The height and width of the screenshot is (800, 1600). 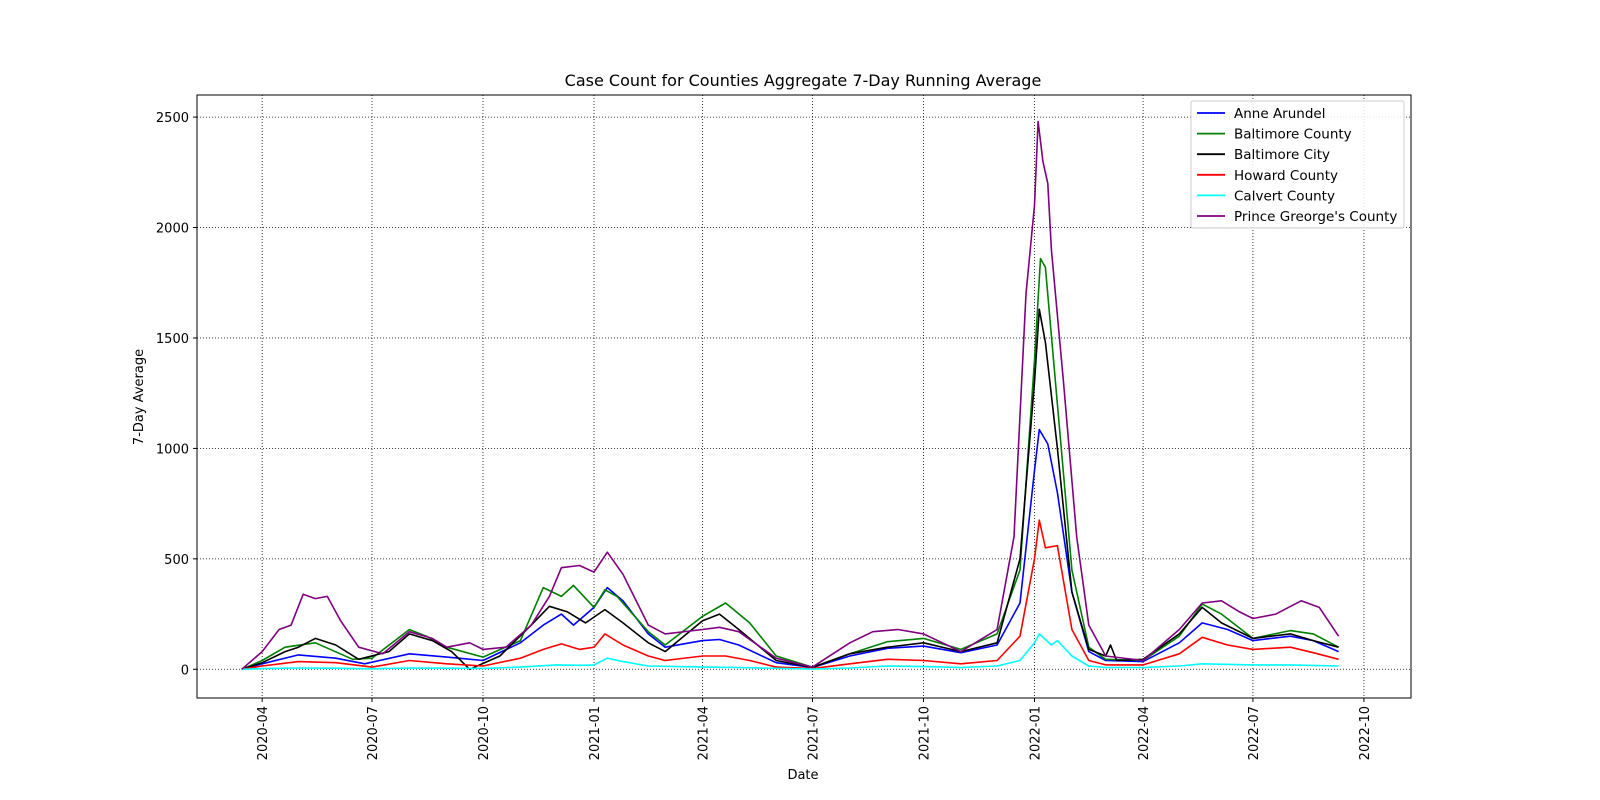 I want to click on legend-label: Anne Arundel, so click(x=1279, y=114).